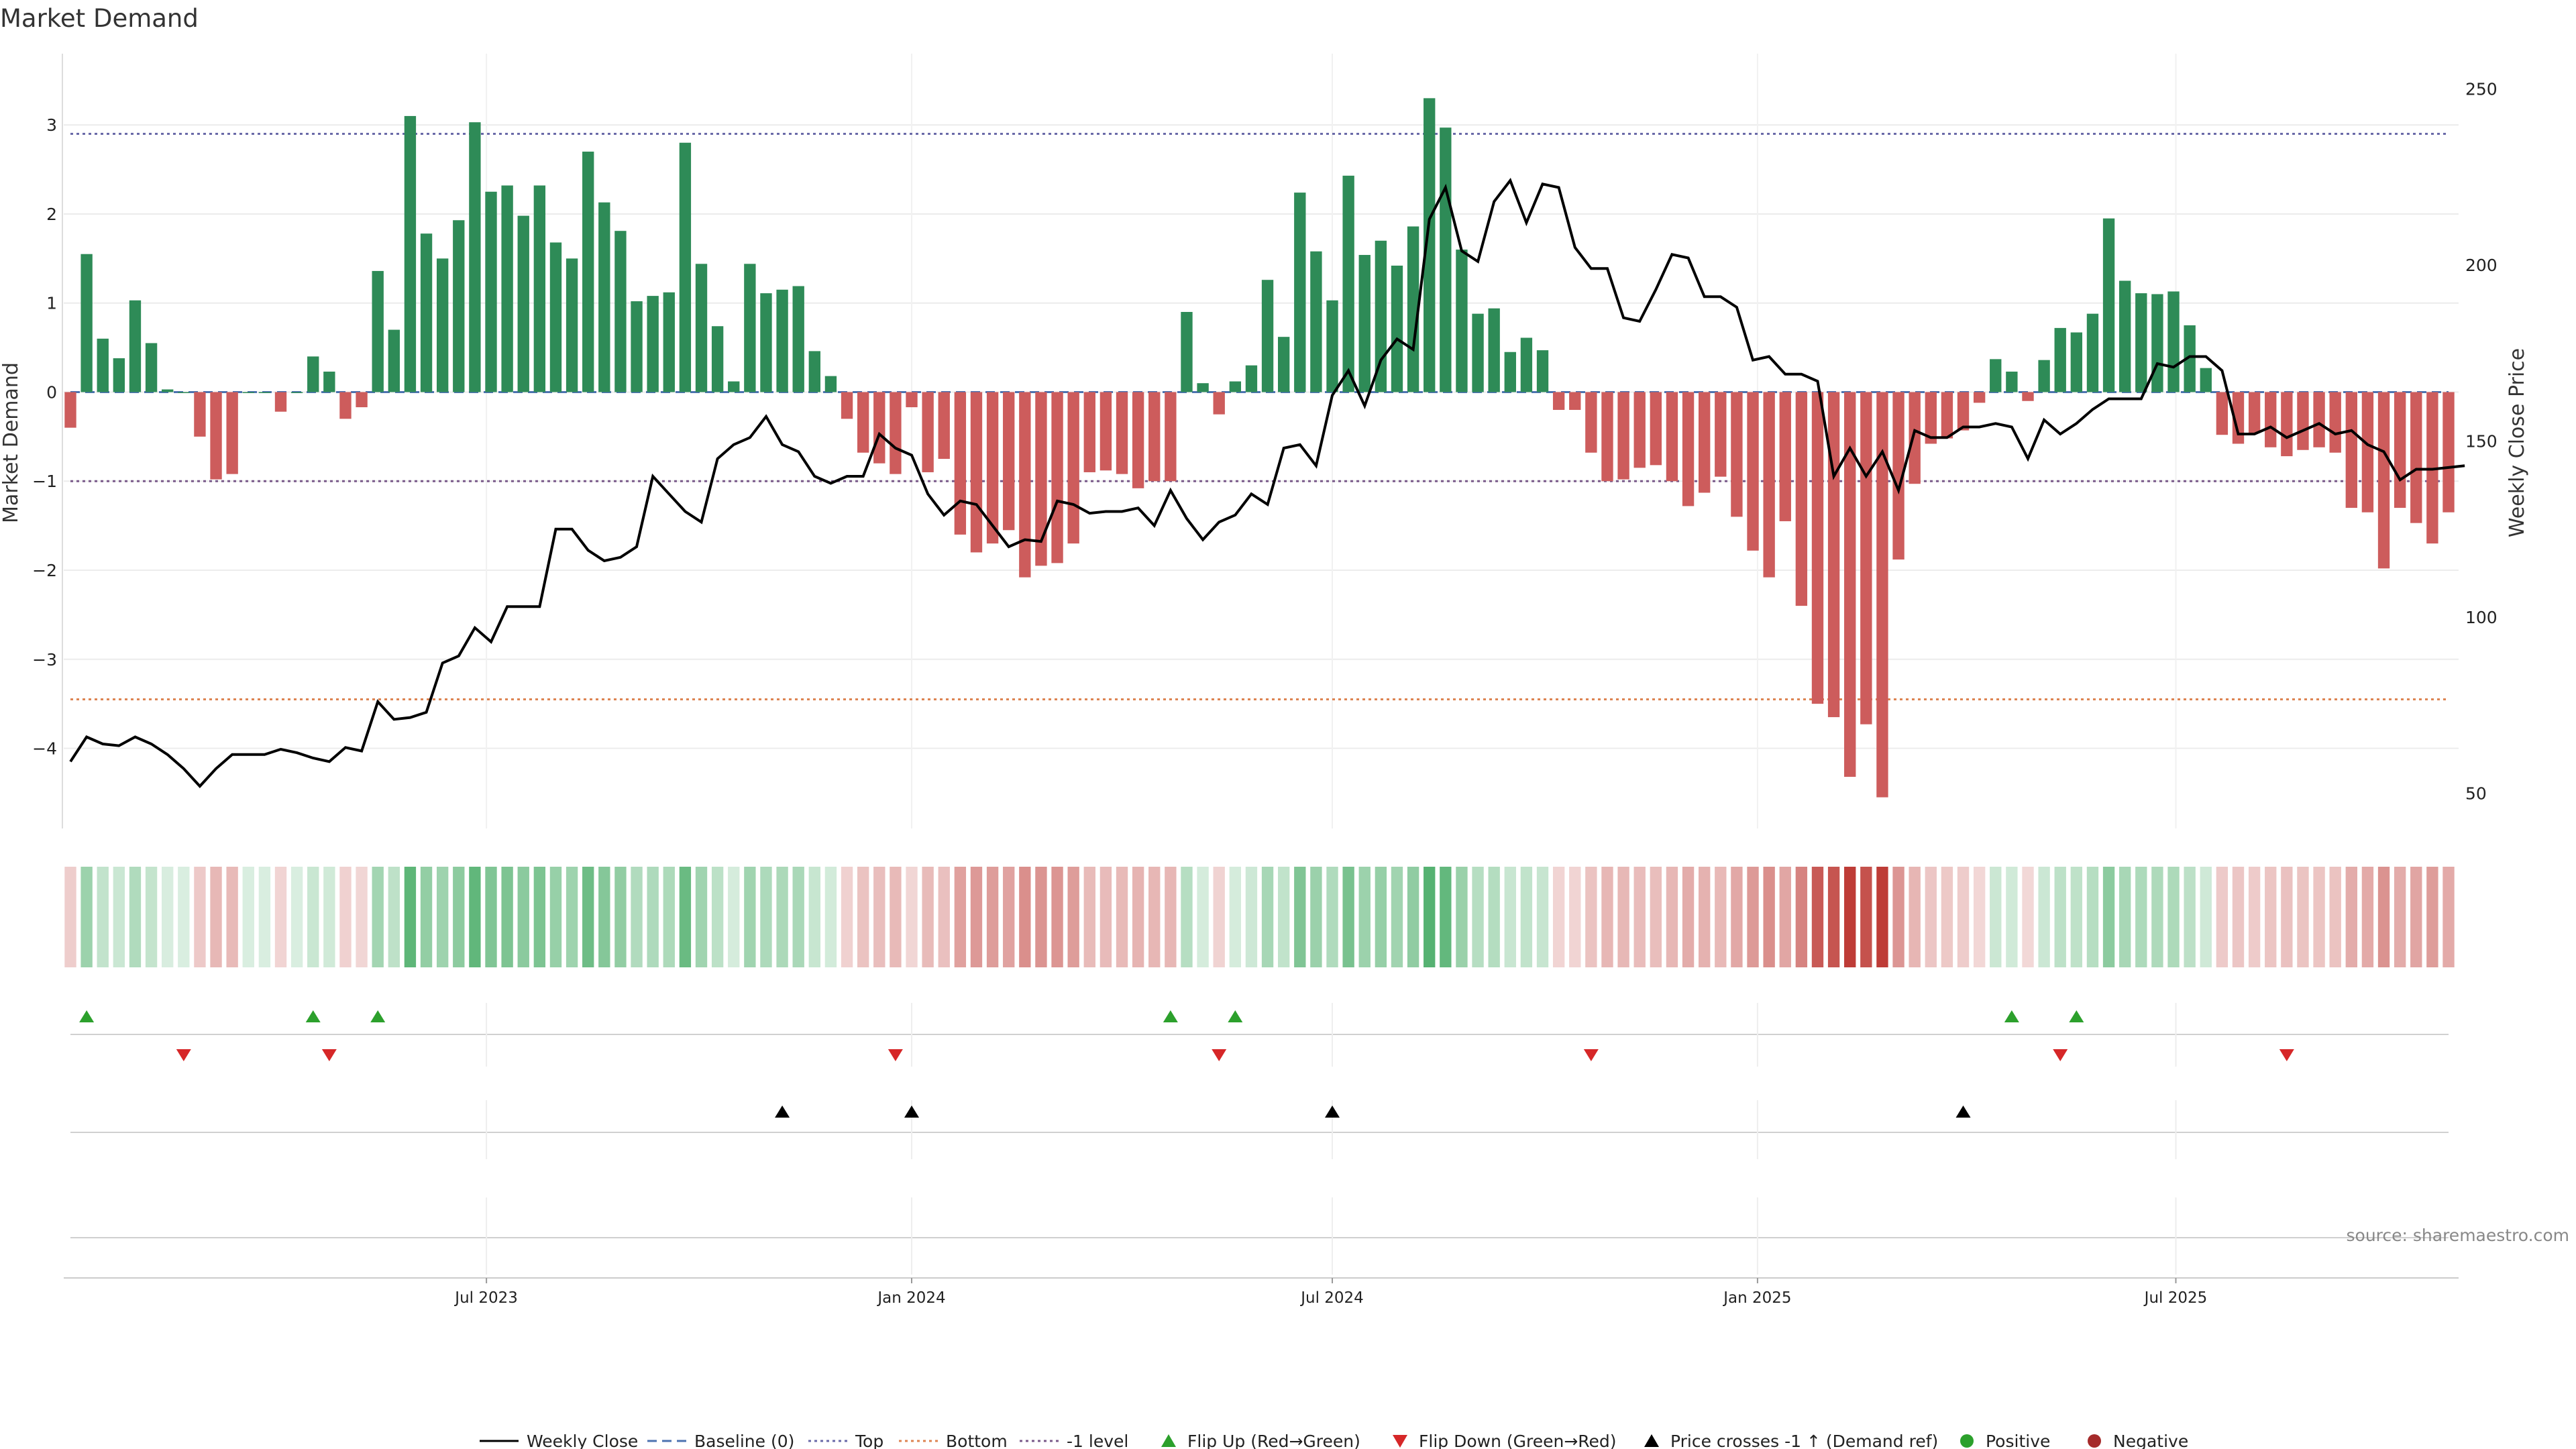  I want to click on cross-marker, so click(1963, 1112).